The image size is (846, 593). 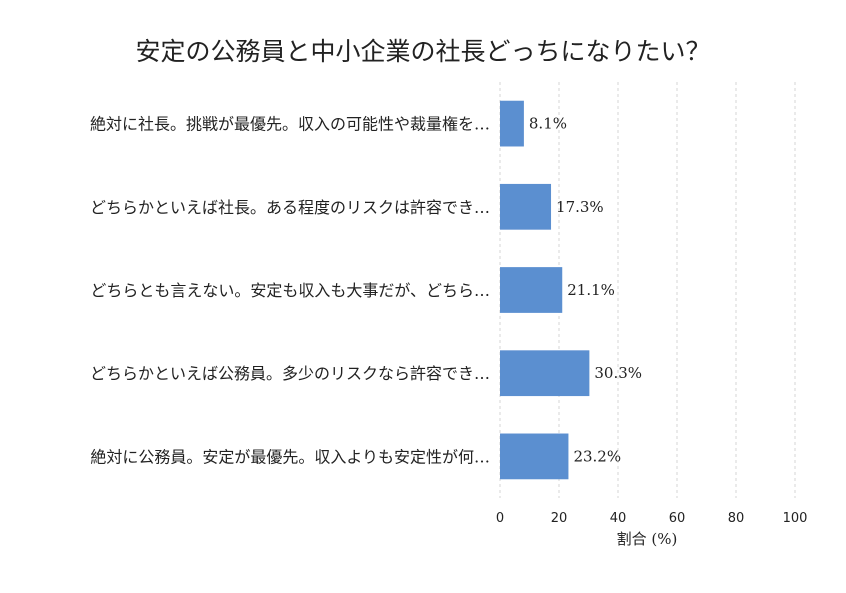 What do you see at coordinates (647, 539) in the screenshot?
I see `x-axis-label: 割合 (%)` at bounding box center [647, 539].